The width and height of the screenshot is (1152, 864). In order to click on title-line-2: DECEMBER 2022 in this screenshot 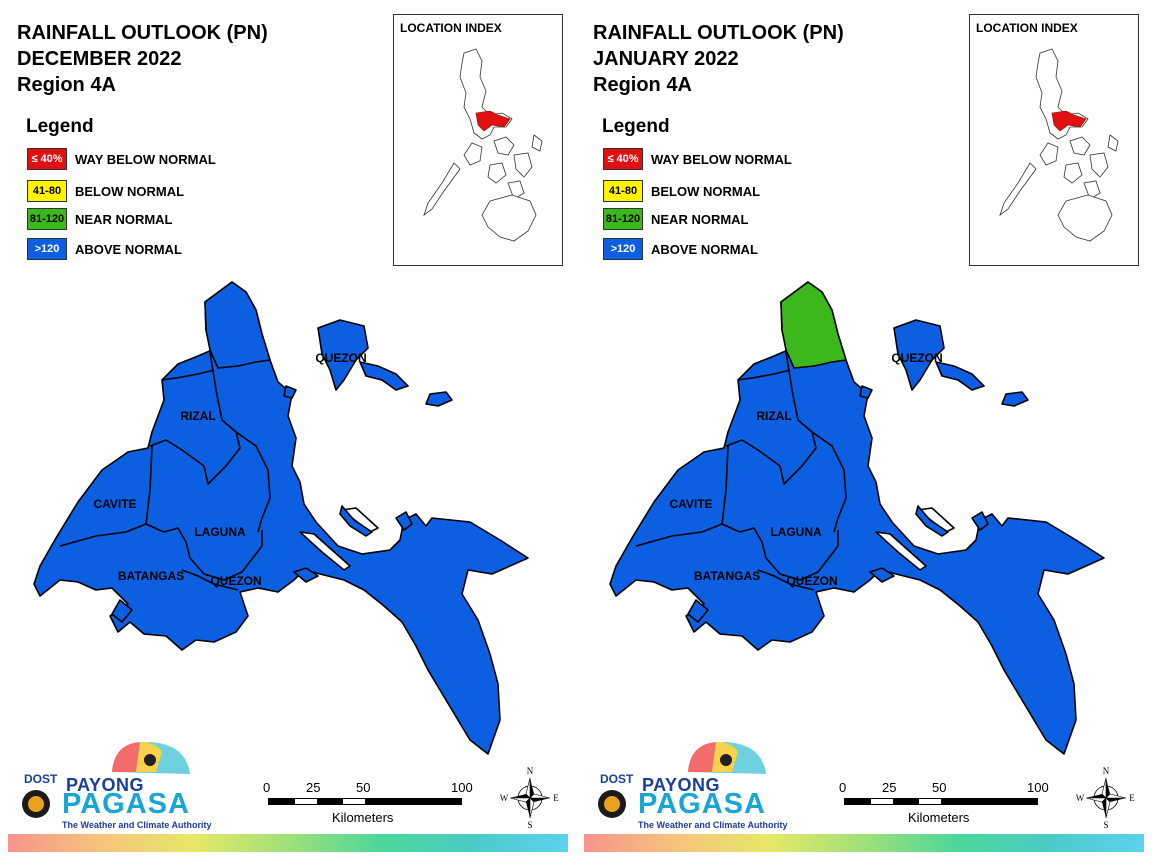, I will do `click(99, 59)`.